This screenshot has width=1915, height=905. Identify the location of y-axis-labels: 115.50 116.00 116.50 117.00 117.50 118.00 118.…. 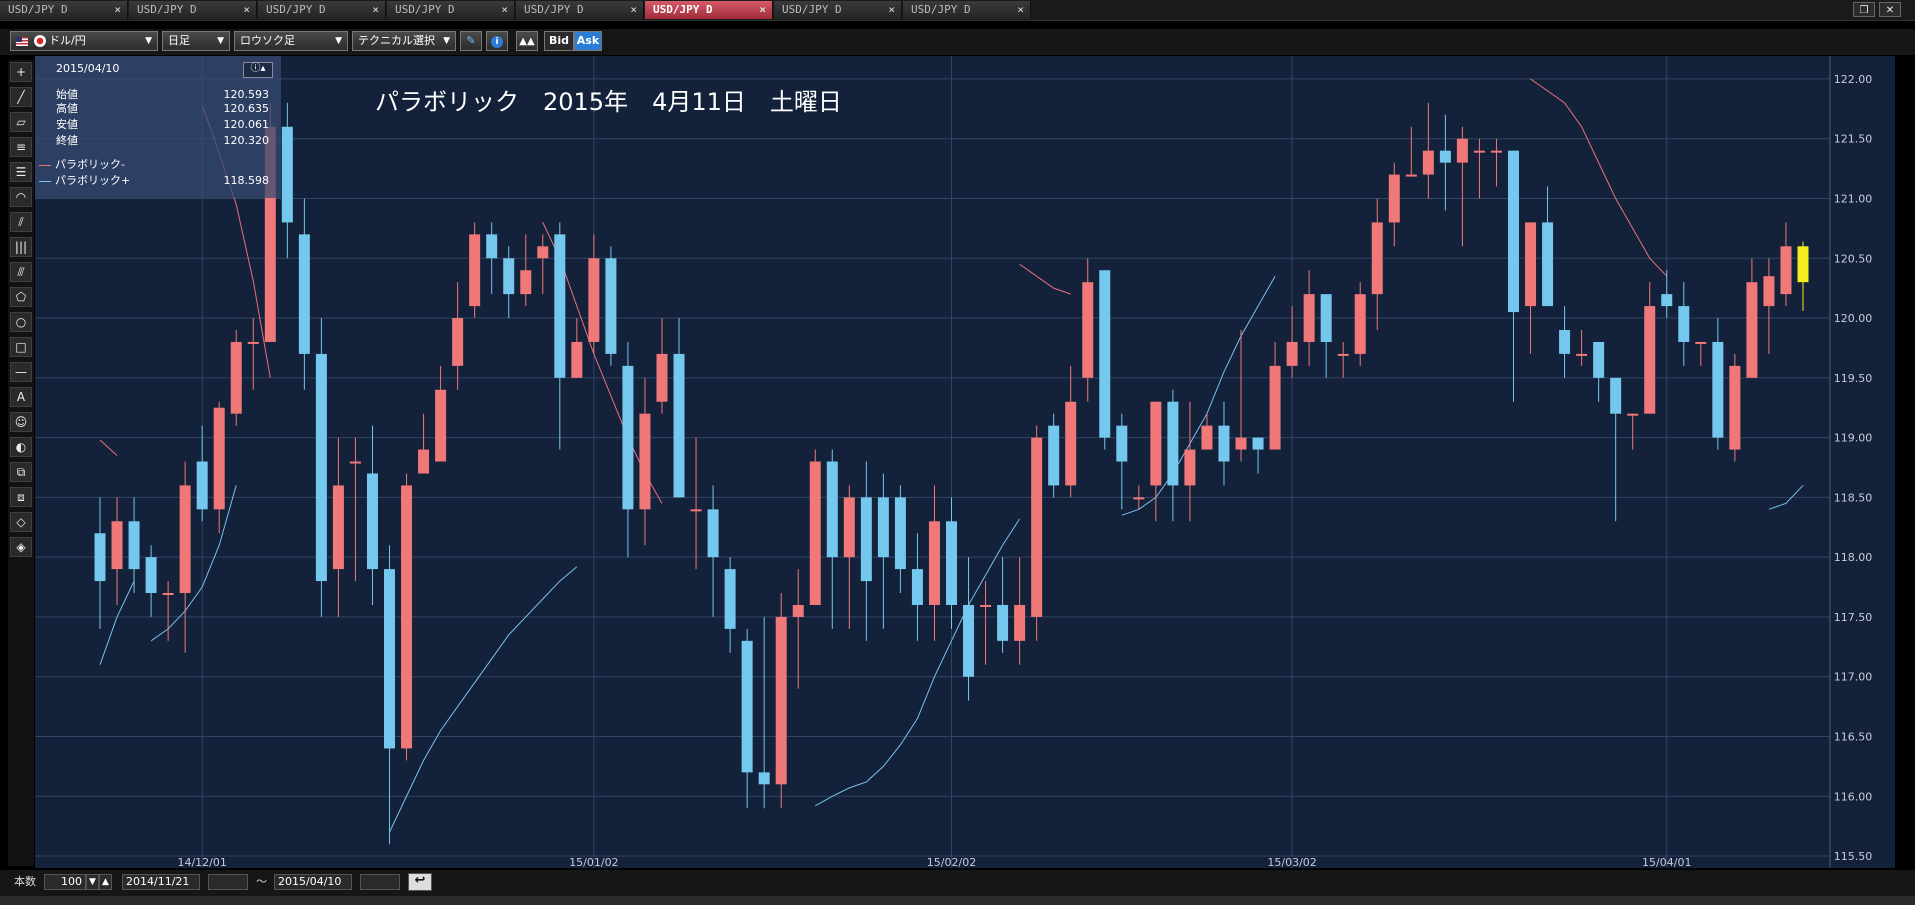
(1853, 468).